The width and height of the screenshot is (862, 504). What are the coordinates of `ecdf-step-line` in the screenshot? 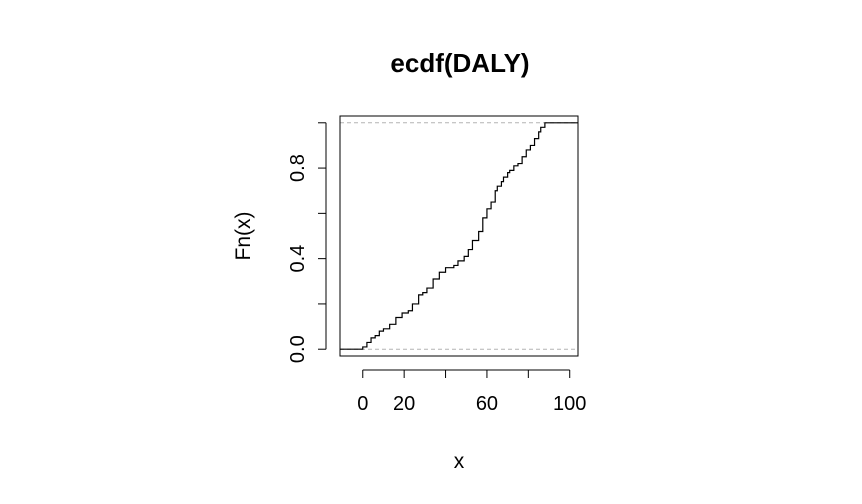 It's located at (459, 236).